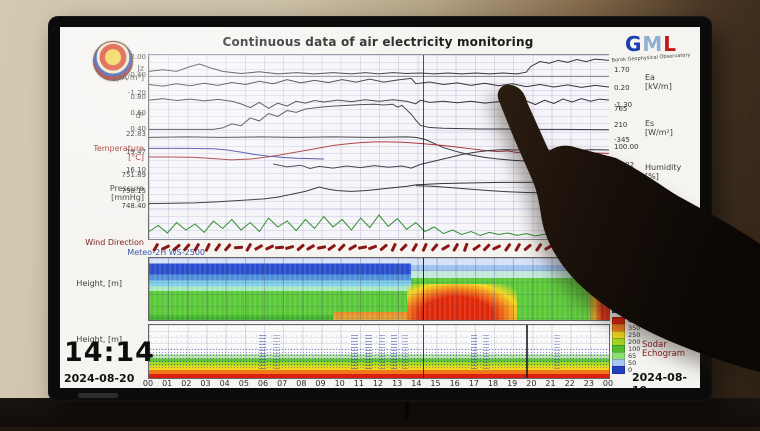 Image resolution: width=760 pixels, height=431 pixels. I want to click on hour-label: 15, so click(435, 383).